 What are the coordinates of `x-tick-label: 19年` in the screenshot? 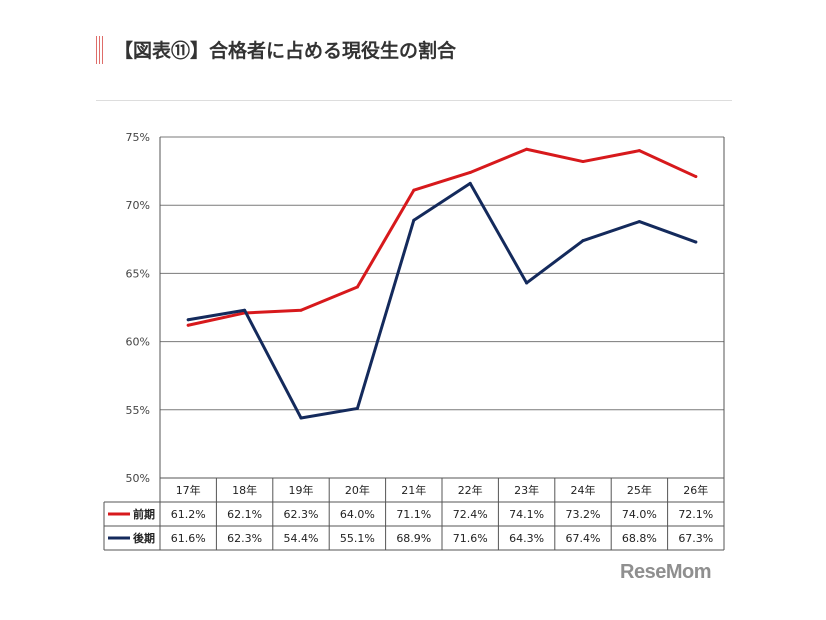 It's located at (301, 490).